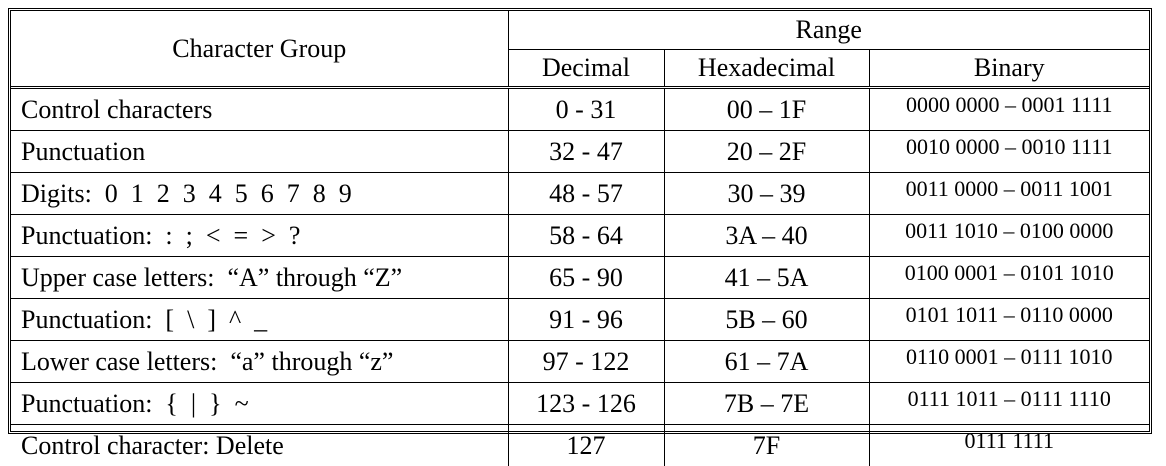  I want to click on table-cell: Control characters, so click(259, 109).